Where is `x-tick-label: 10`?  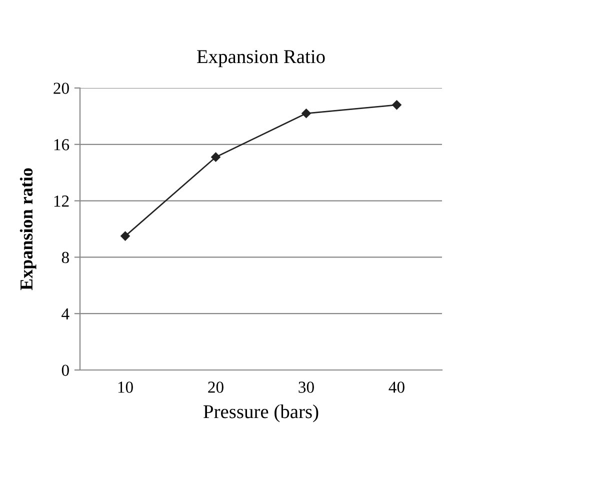 x-tick-label: 10 is located at coordinates (125, 387).